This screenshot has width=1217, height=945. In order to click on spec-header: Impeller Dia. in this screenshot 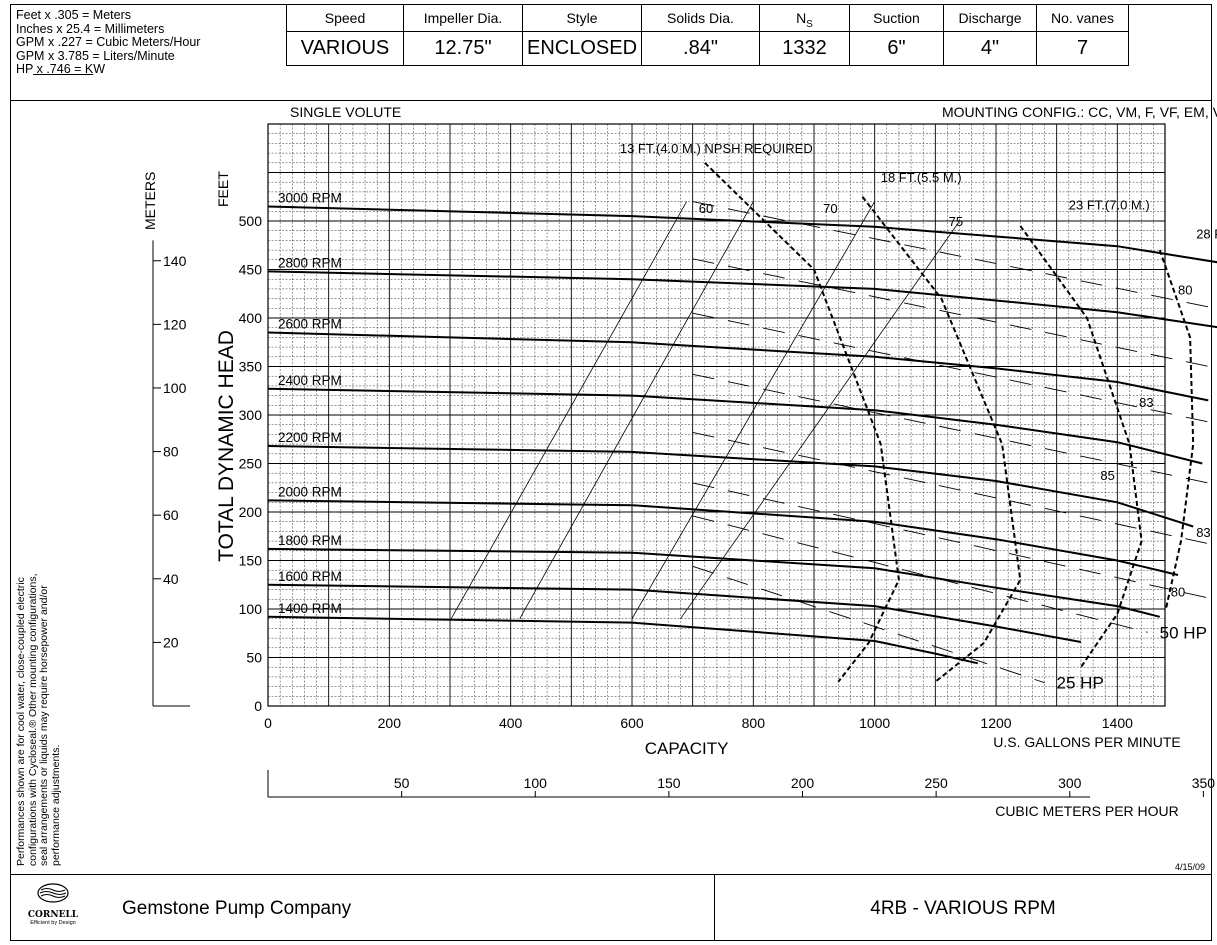, I will do `click(463, 18)`.